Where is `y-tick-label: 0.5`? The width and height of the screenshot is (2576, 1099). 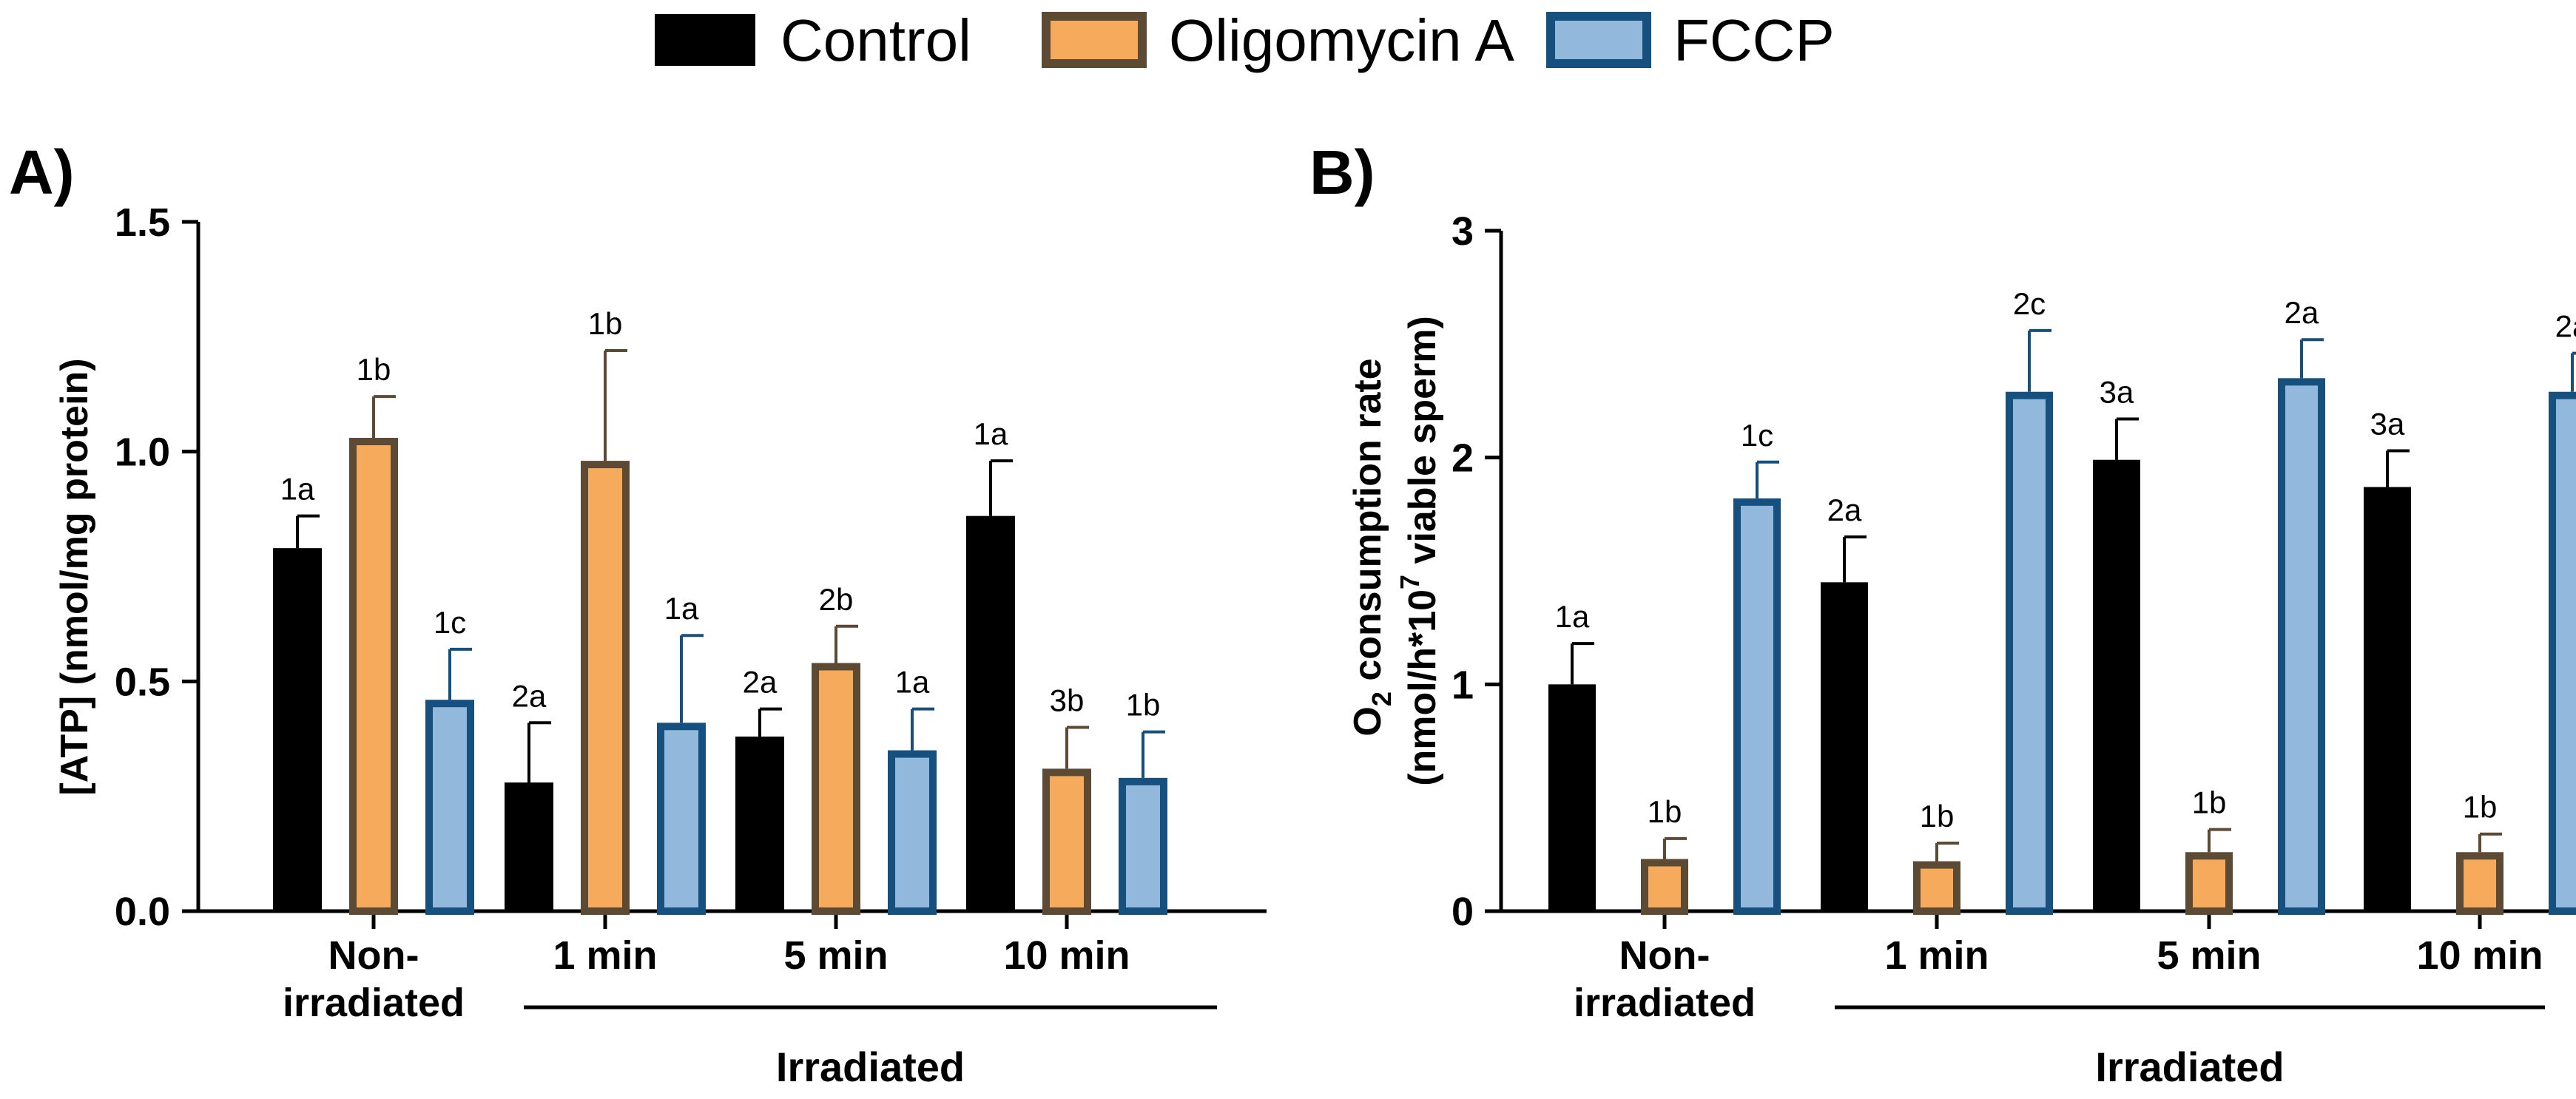
y-tick-label: 0.5 is located at coordinates (142, 682).